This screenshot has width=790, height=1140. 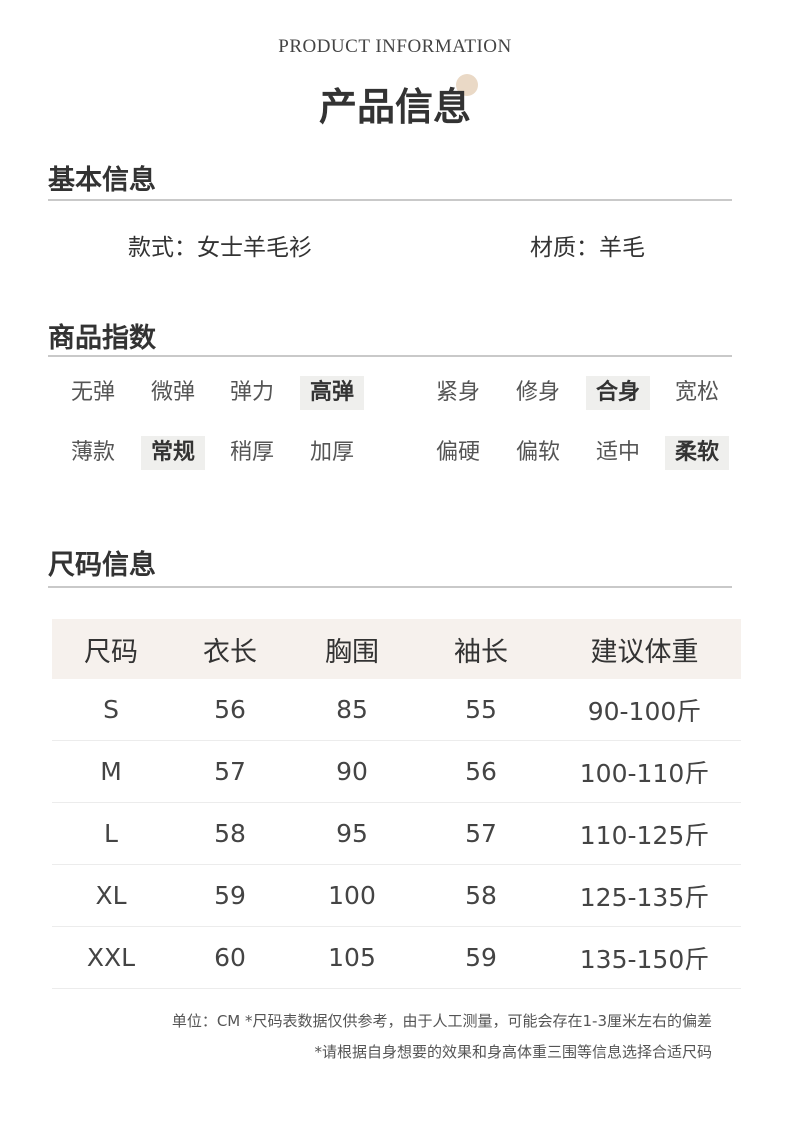 I want to click on index-tag: 偏硬, so click(x=457, y=452).